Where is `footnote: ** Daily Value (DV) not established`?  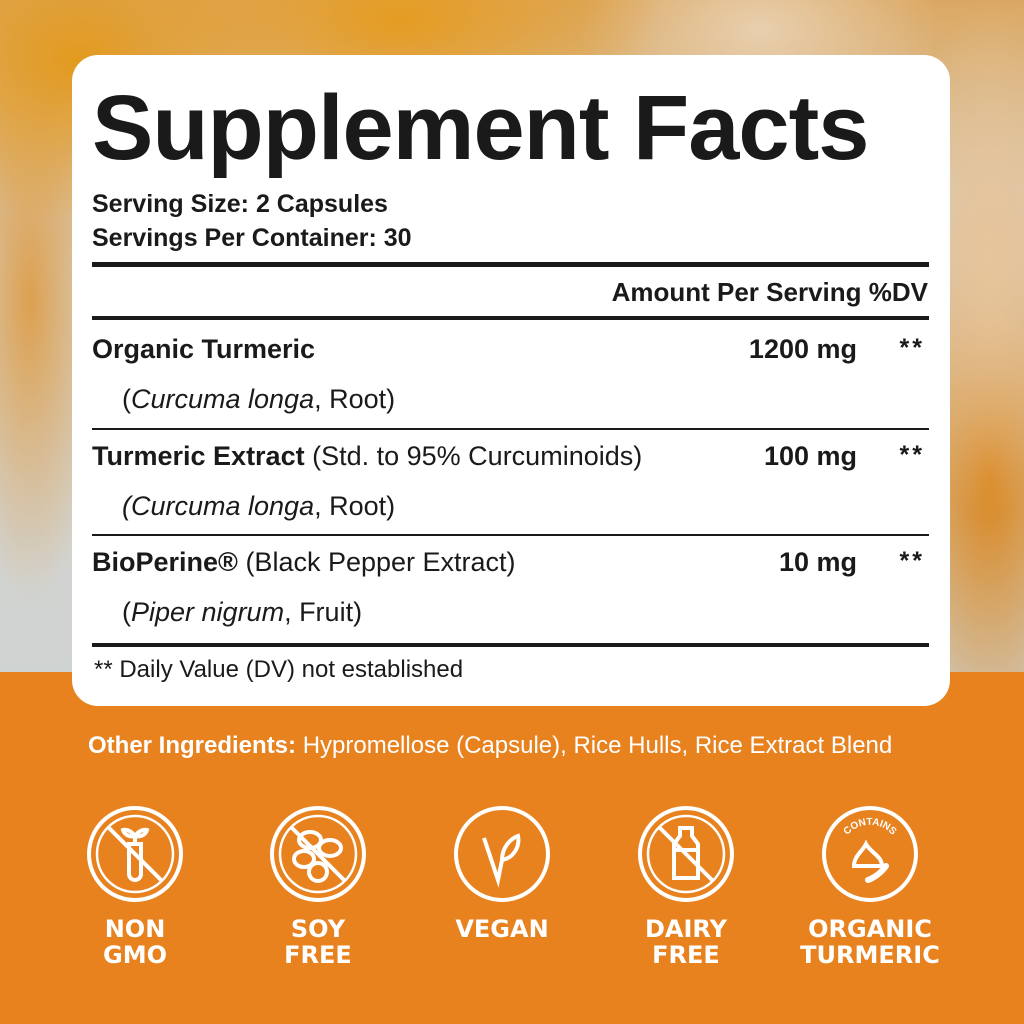
footnote: ** Daily Value (DV) not established is located at coordinates (279, 669).